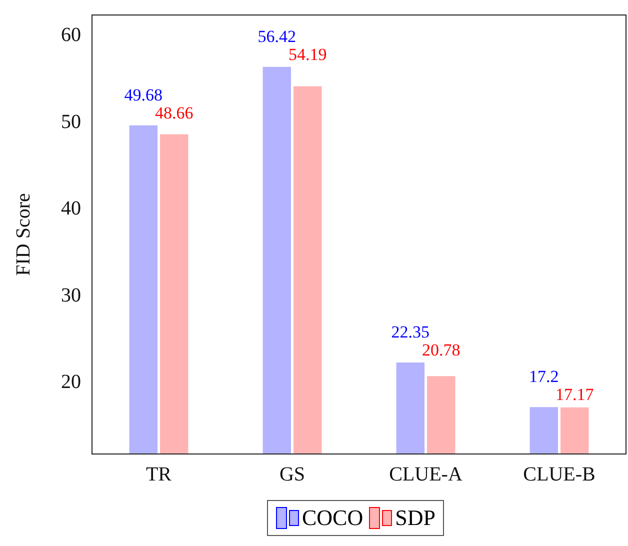 The width and height of the screenshot is (628, 546). What do you see at coordinates (441, 350) in the screenshot?
I see `data-label: 20.78` at bounding box center [441, 350].